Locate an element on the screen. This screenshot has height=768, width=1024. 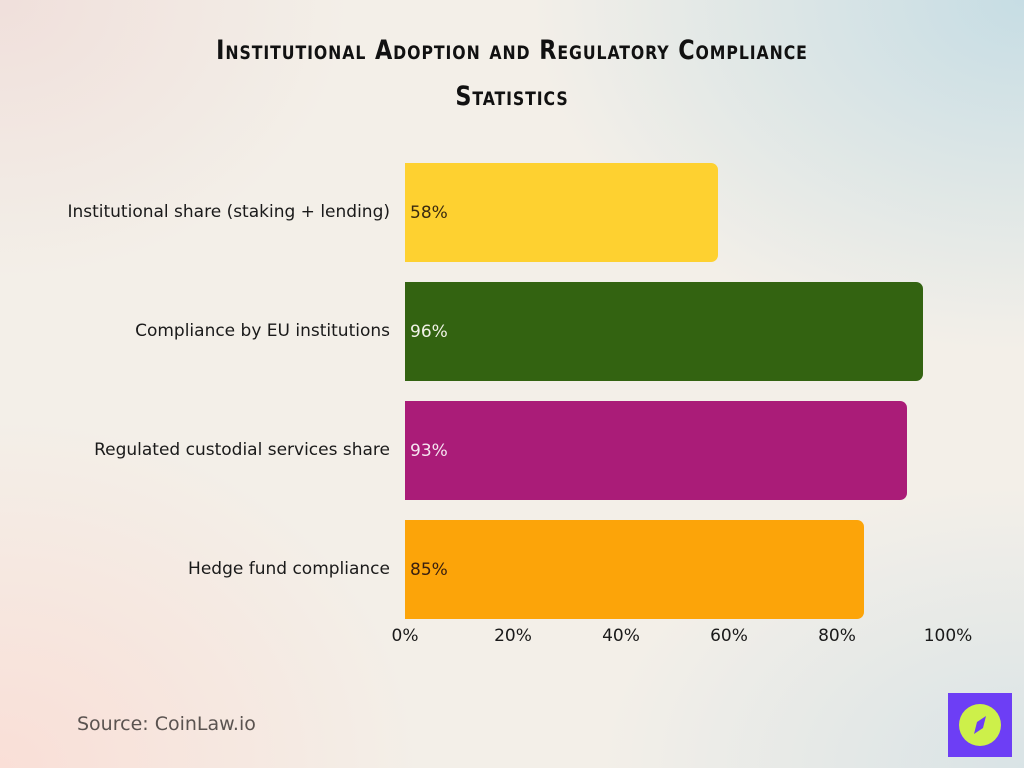
bar-hedge-fund-compliance: 85% is located at coordinates (634, 569).